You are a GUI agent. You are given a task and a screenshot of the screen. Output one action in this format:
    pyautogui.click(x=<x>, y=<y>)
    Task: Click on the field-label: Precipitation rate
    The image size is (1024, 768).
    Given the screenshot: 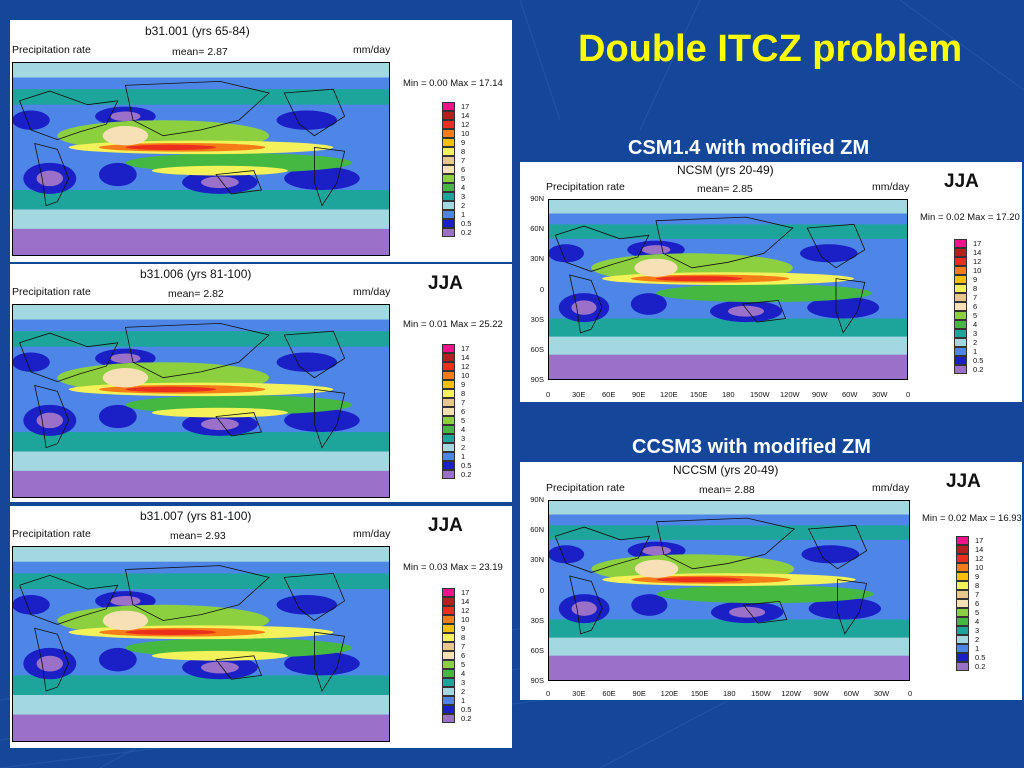 What is the action you would take?
    pyautogui.click(x=585, y=488)
    